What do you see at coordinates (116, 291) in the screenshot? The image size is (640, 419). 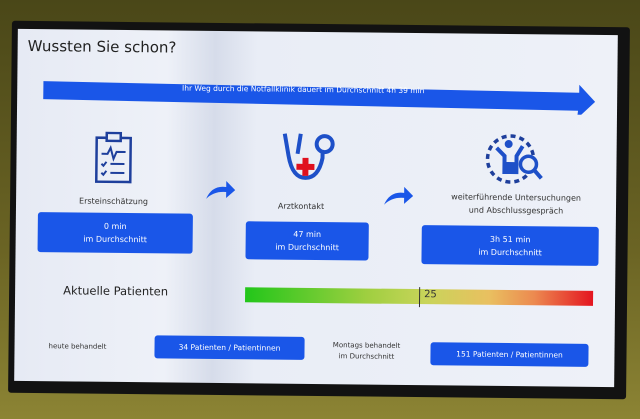 I see `gauge-label: Aktuelle Patienten` at bounding box center [116, 291].